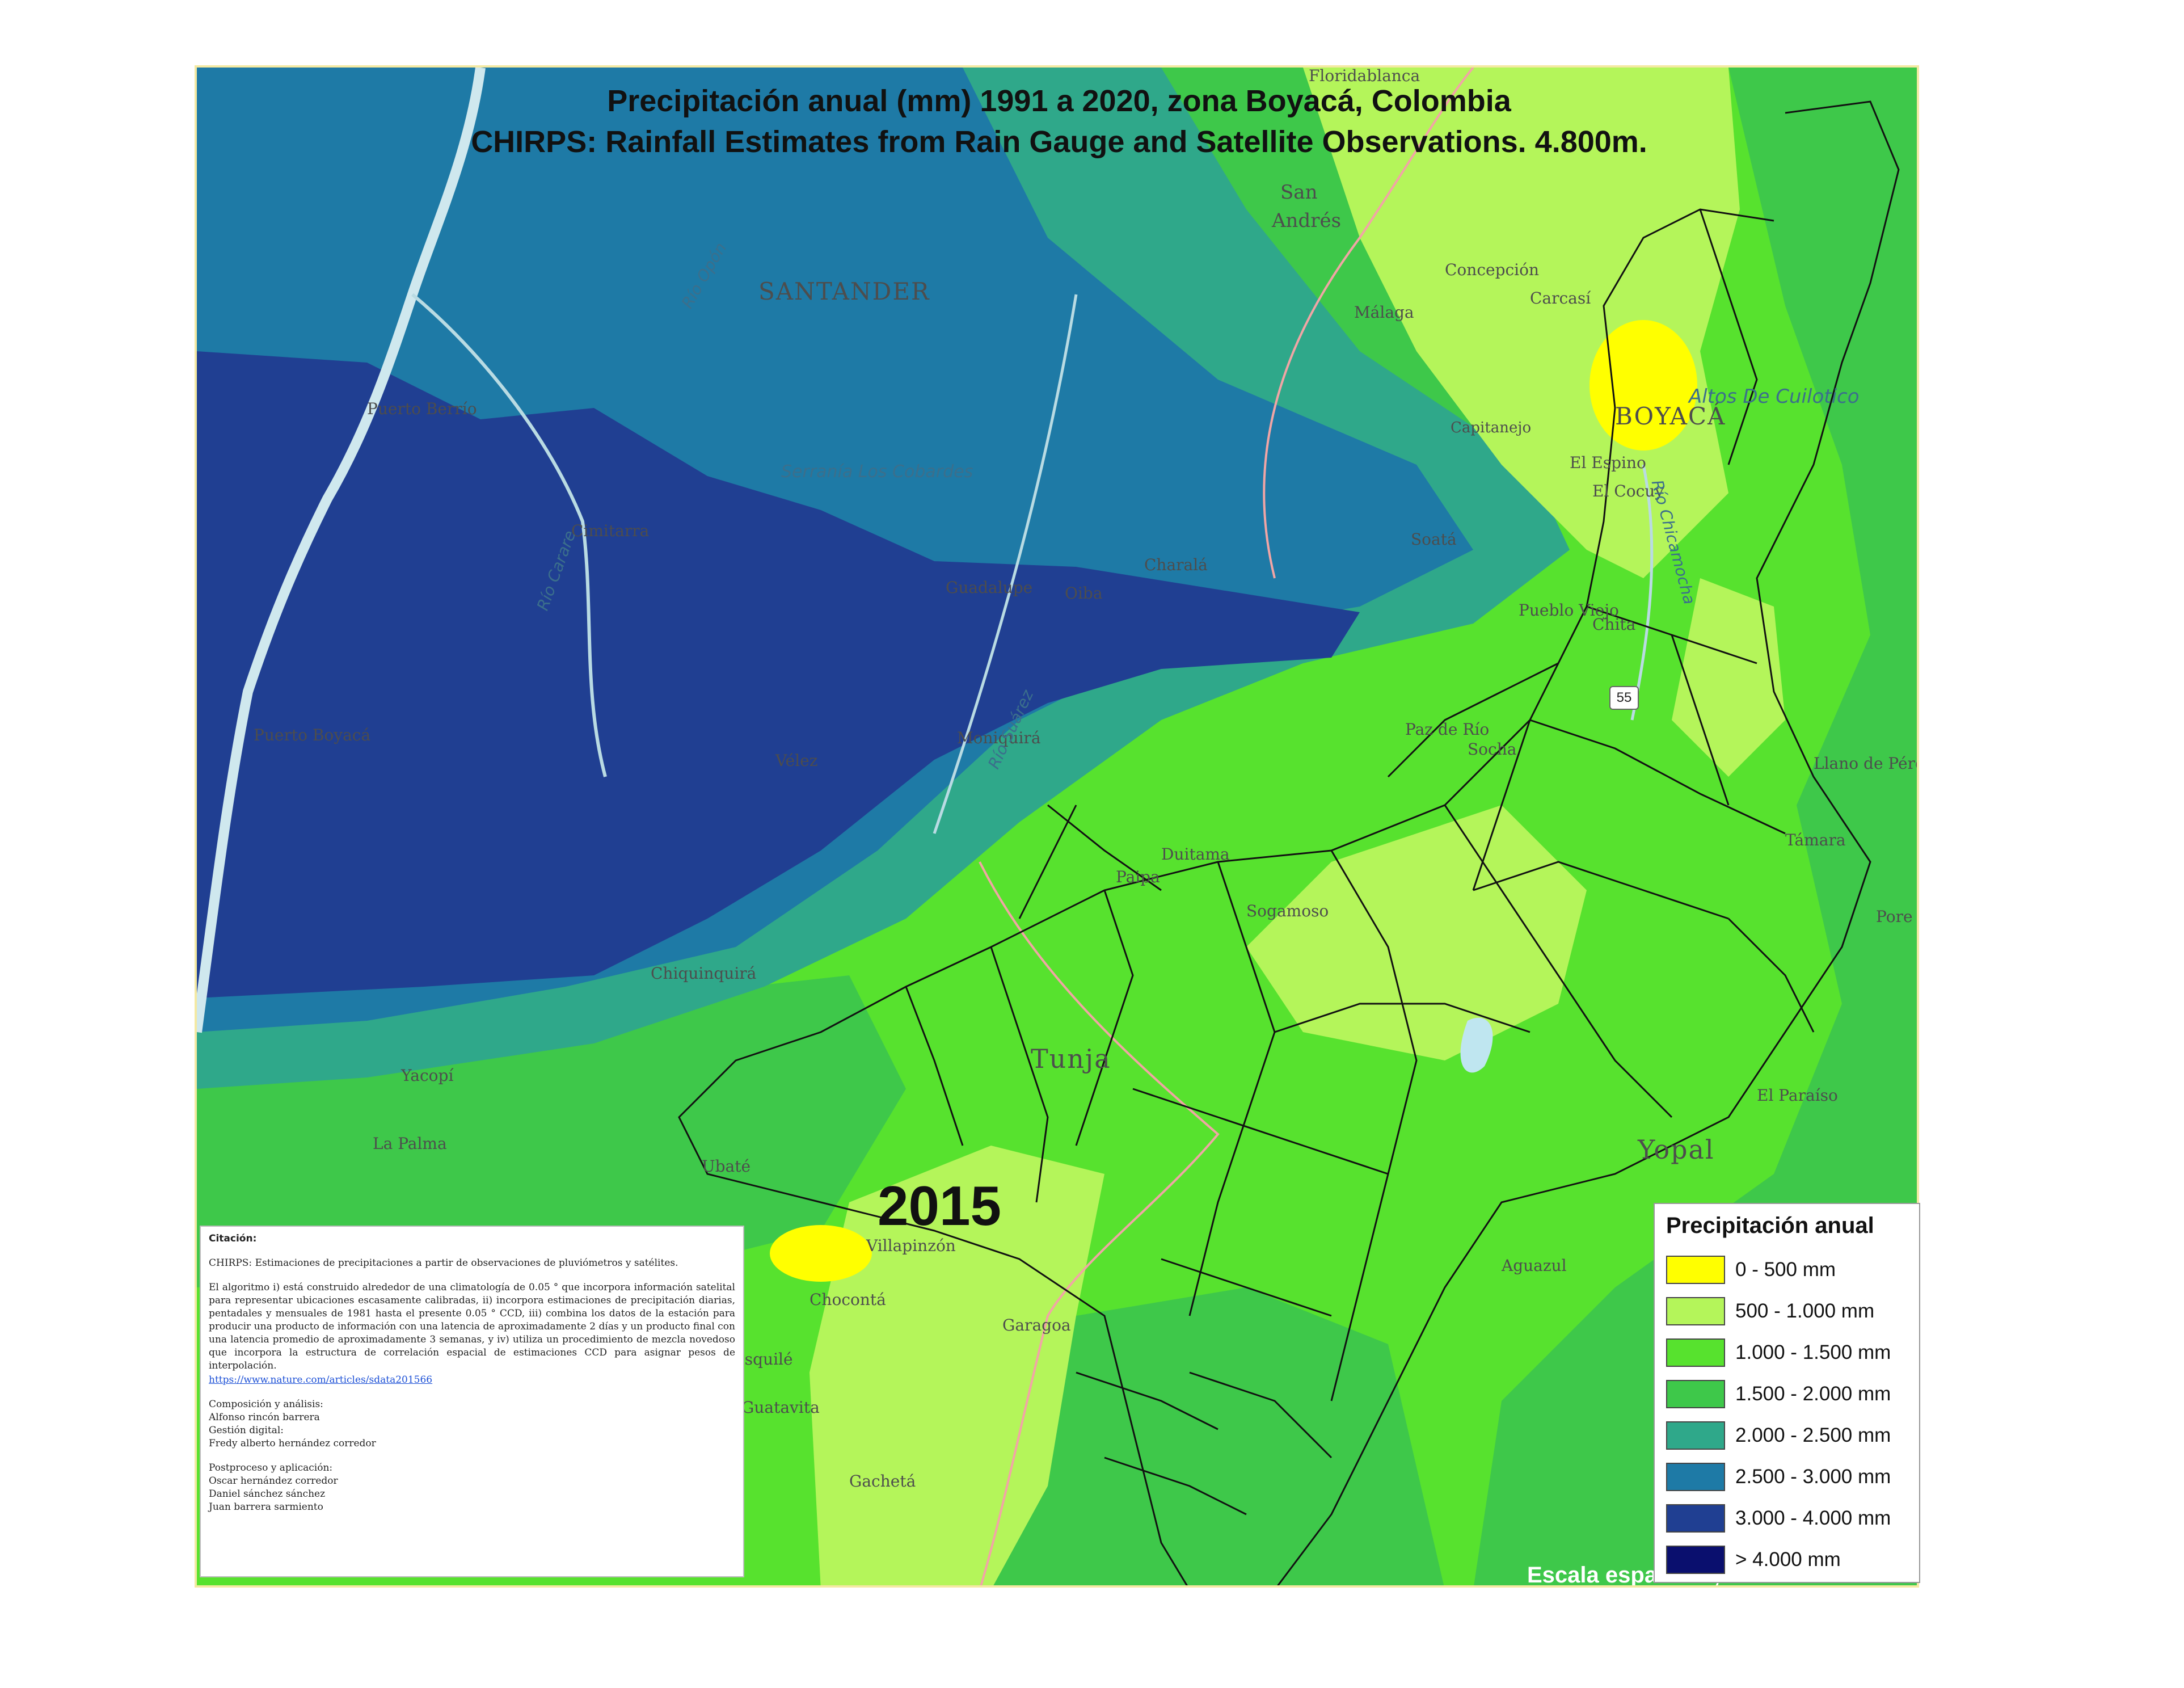  Describe the element at coordinates (821, 1253) in the screenshot. I see `zone-0-500-villapinzon` at that location.